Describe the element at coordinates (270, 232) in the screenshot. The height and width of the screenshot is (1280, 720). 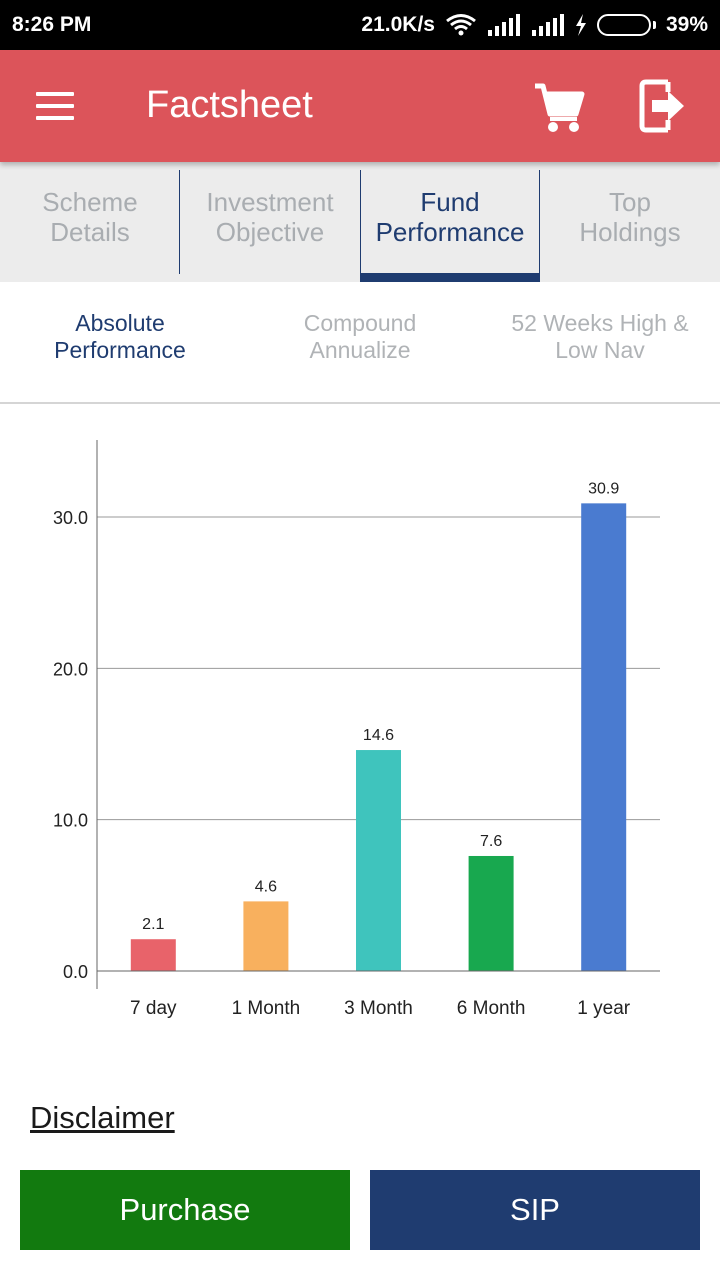
I see `tab-label: Objective` at that location.